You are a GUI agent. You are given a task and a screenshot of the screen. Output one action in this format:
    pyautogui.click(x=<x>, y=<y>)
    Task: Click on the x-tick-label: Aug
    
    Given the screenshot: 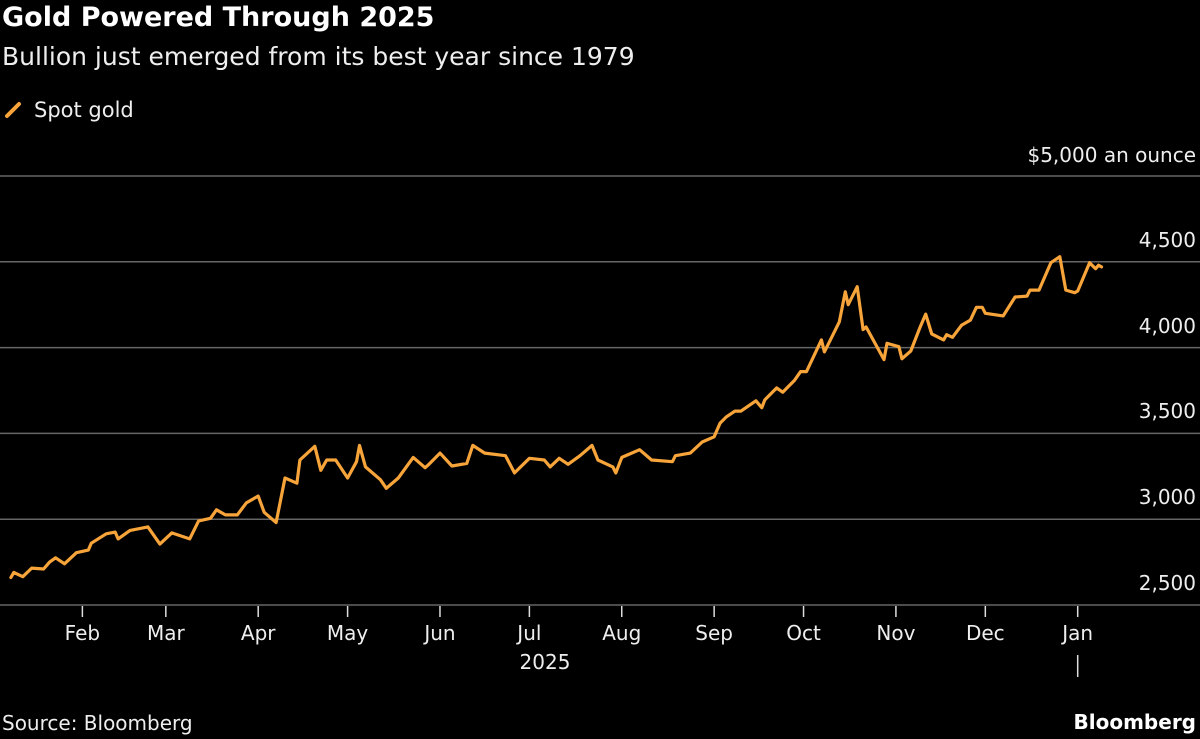 What is the action you would take?
    pyautogui.click(x=622, y=633)
    